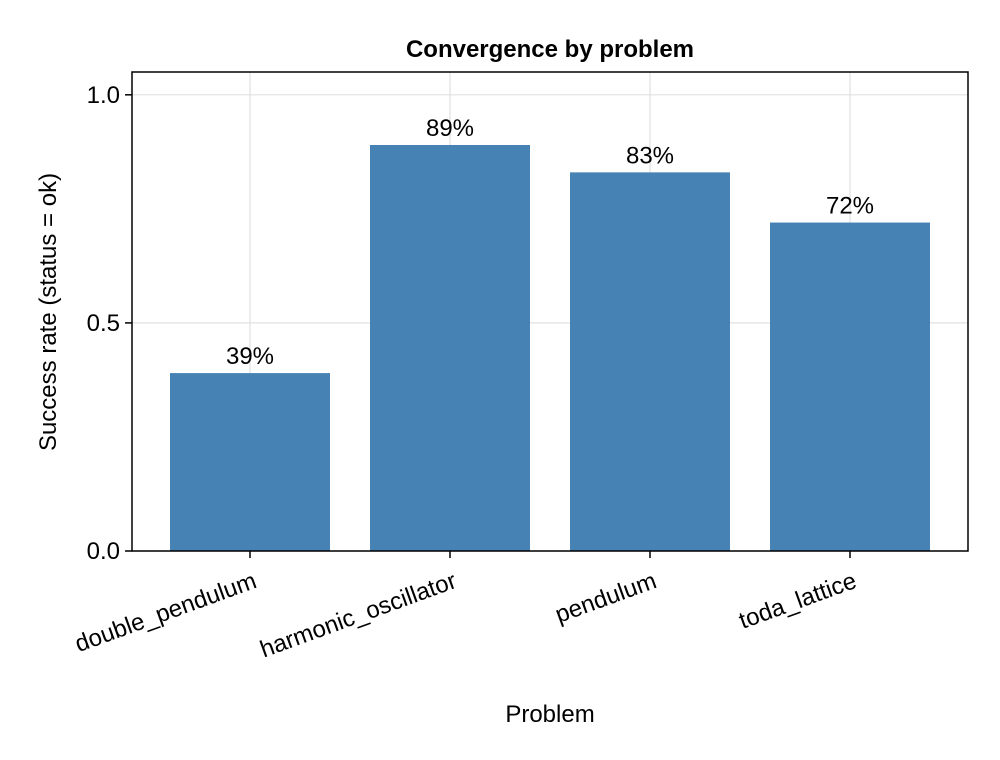 This screenshot has height=760, width=1000. Describe the element at coordinates (850, 387) in the screenshot. I see `bar-toda_lattice` at that location.